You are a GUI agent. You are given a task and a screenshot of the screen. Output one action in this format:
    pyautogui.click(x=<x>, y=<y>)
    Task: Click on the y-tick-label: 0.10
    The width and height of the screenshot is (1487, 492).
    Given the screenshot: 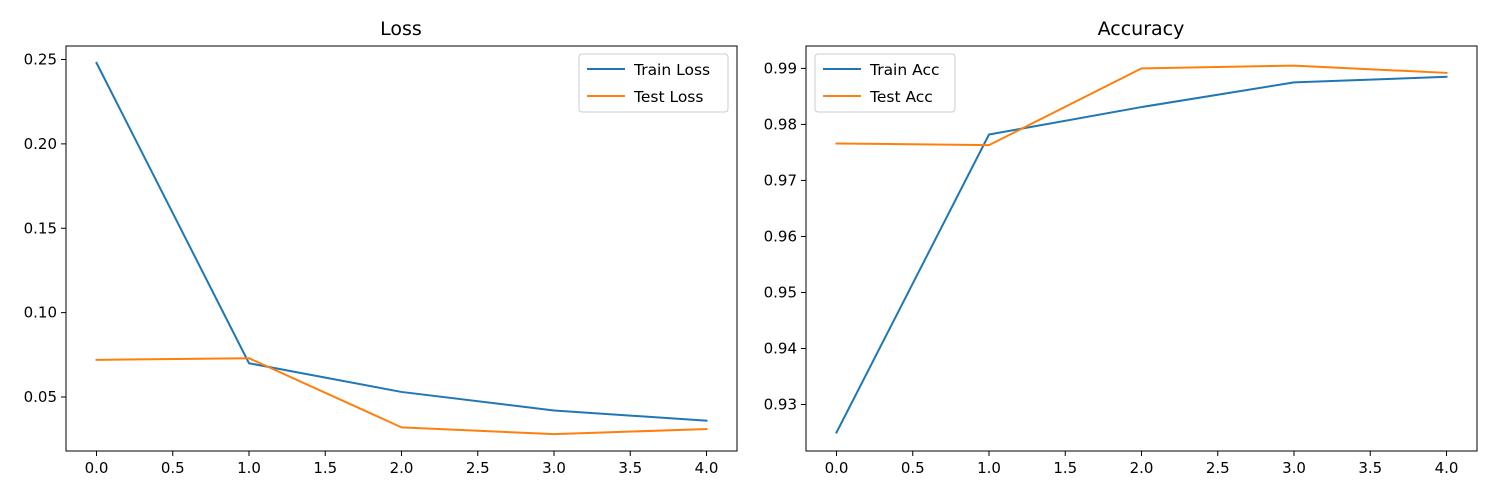 What is the action you would take?
    pyautogui.click(x=40, y=313)
    